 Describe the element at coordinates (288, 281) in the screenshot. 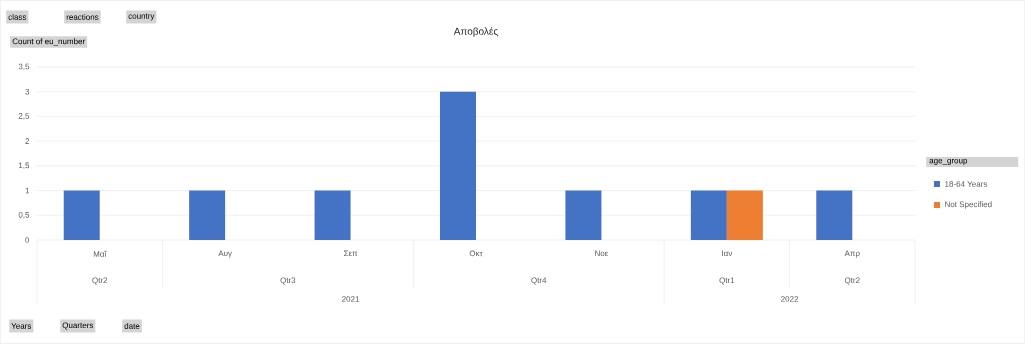

I see `text: Qtr3` at that location.